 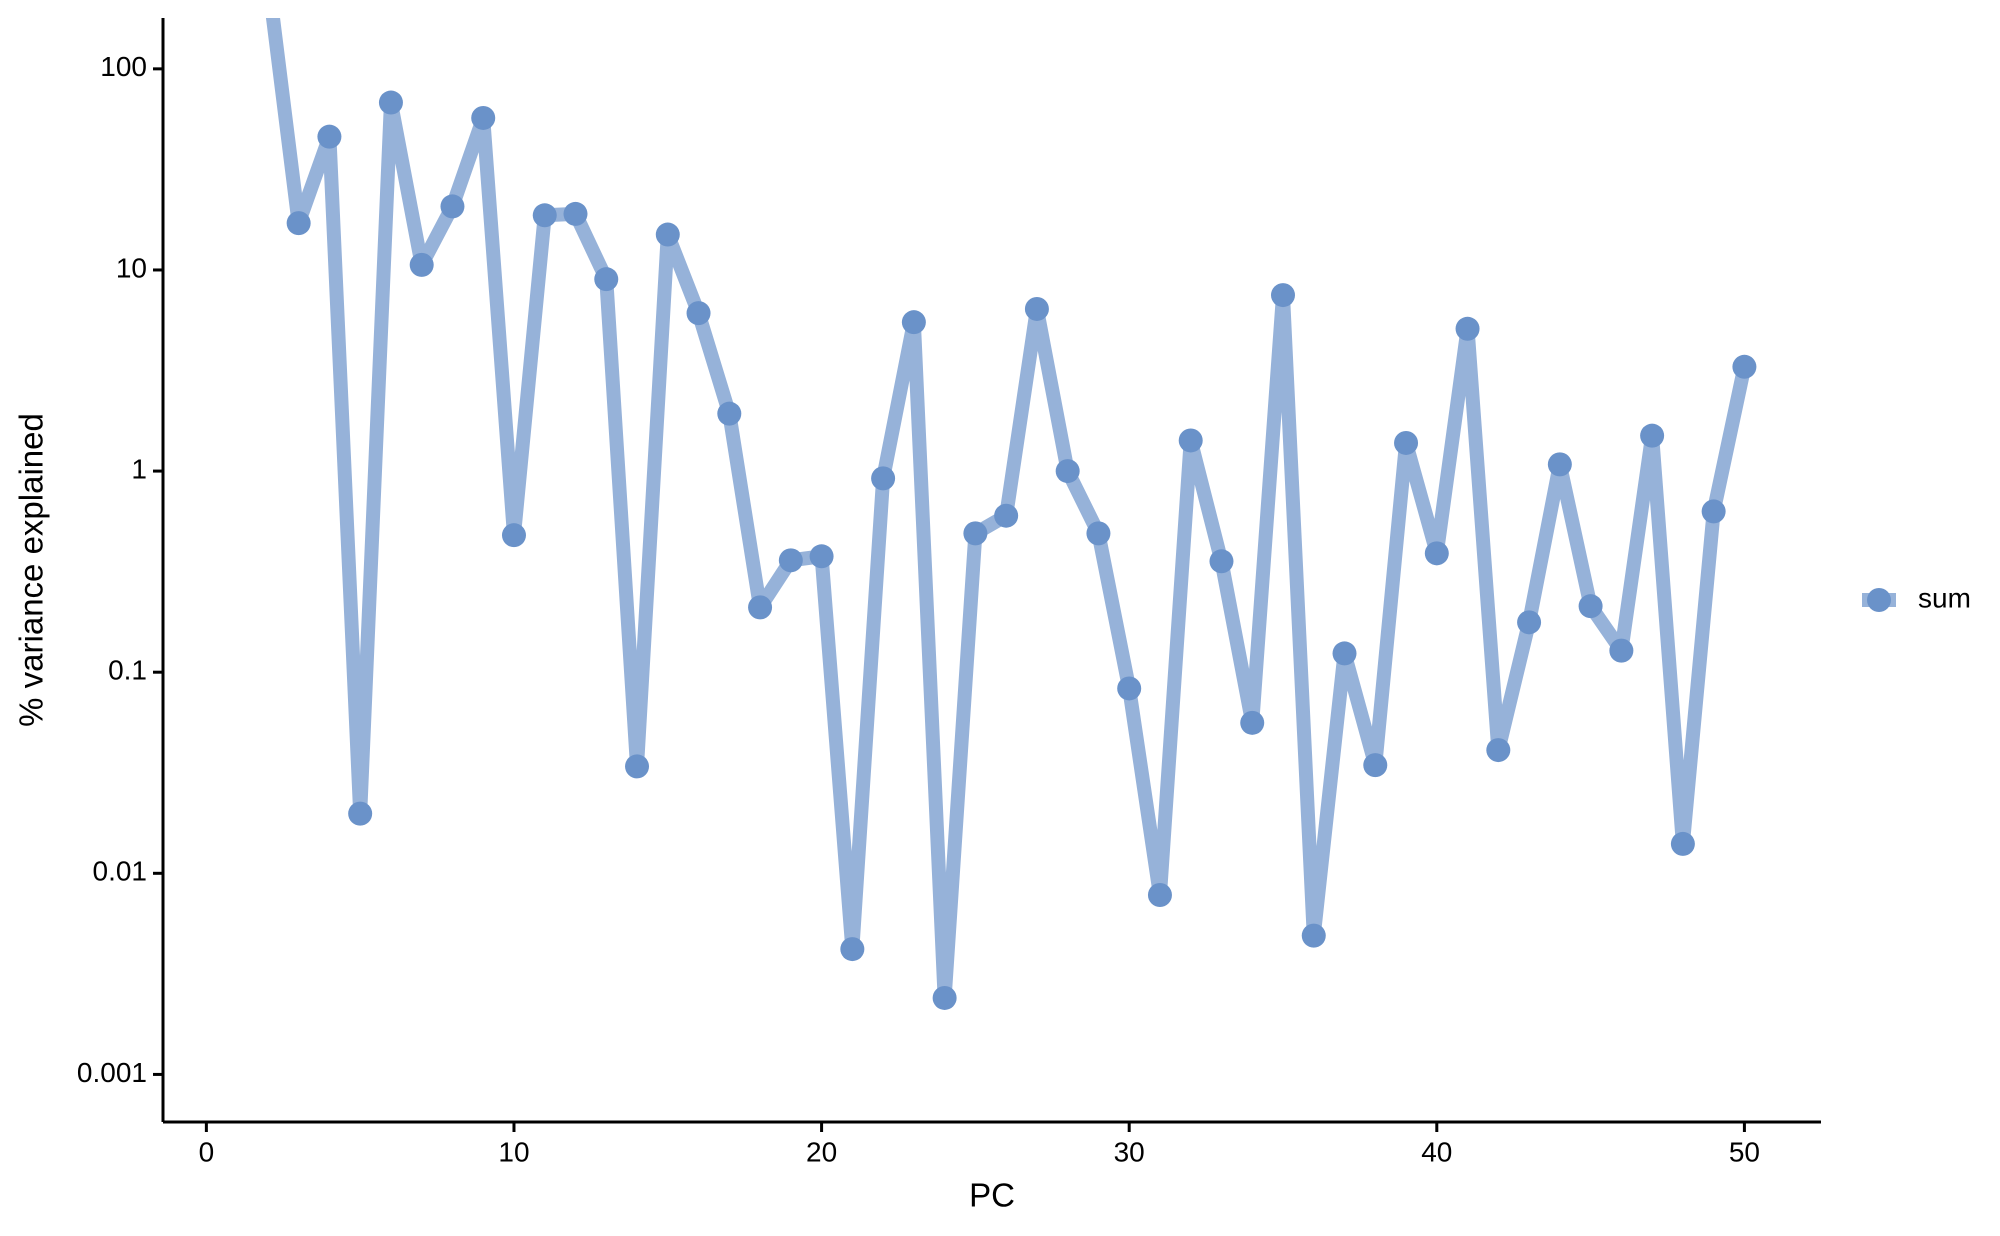 What do you see at coordinates (1879, 600) in the screenshot?
I see `legend-marker` at bounding box center [1879, 600].